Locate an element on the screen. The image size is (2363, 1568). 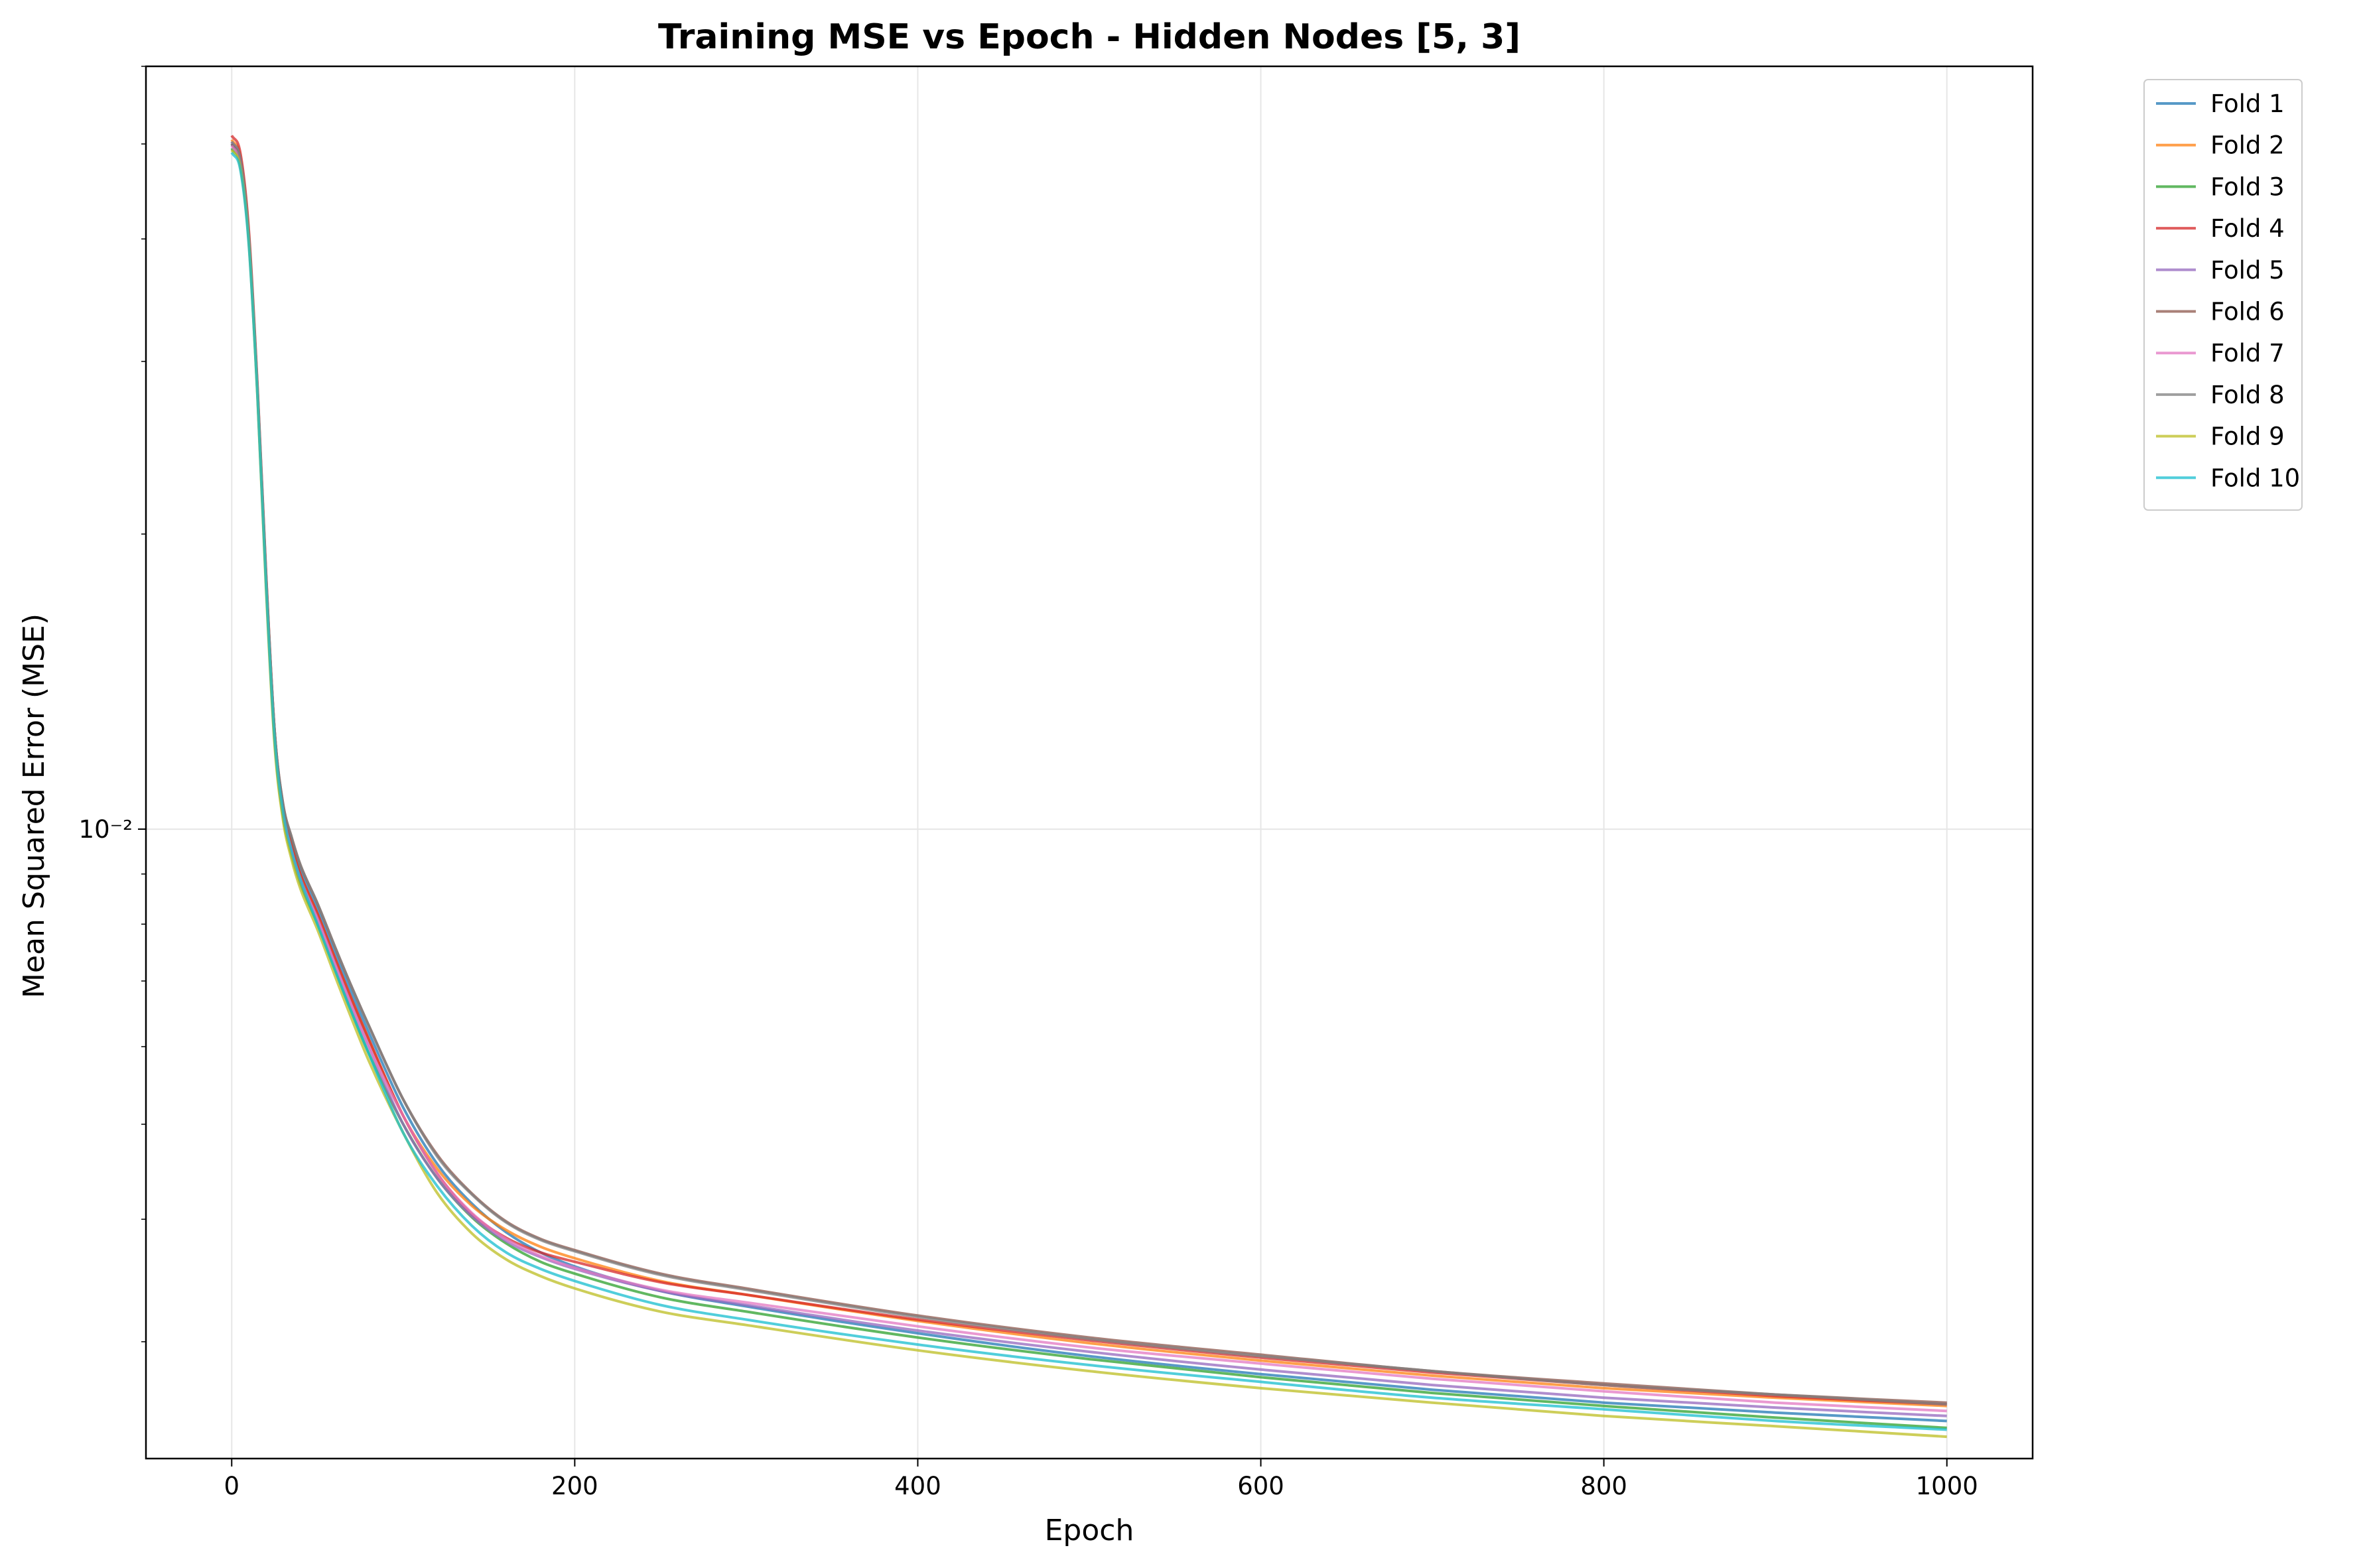
x-tick-label: 400 is located at coordinates (917, 1486).